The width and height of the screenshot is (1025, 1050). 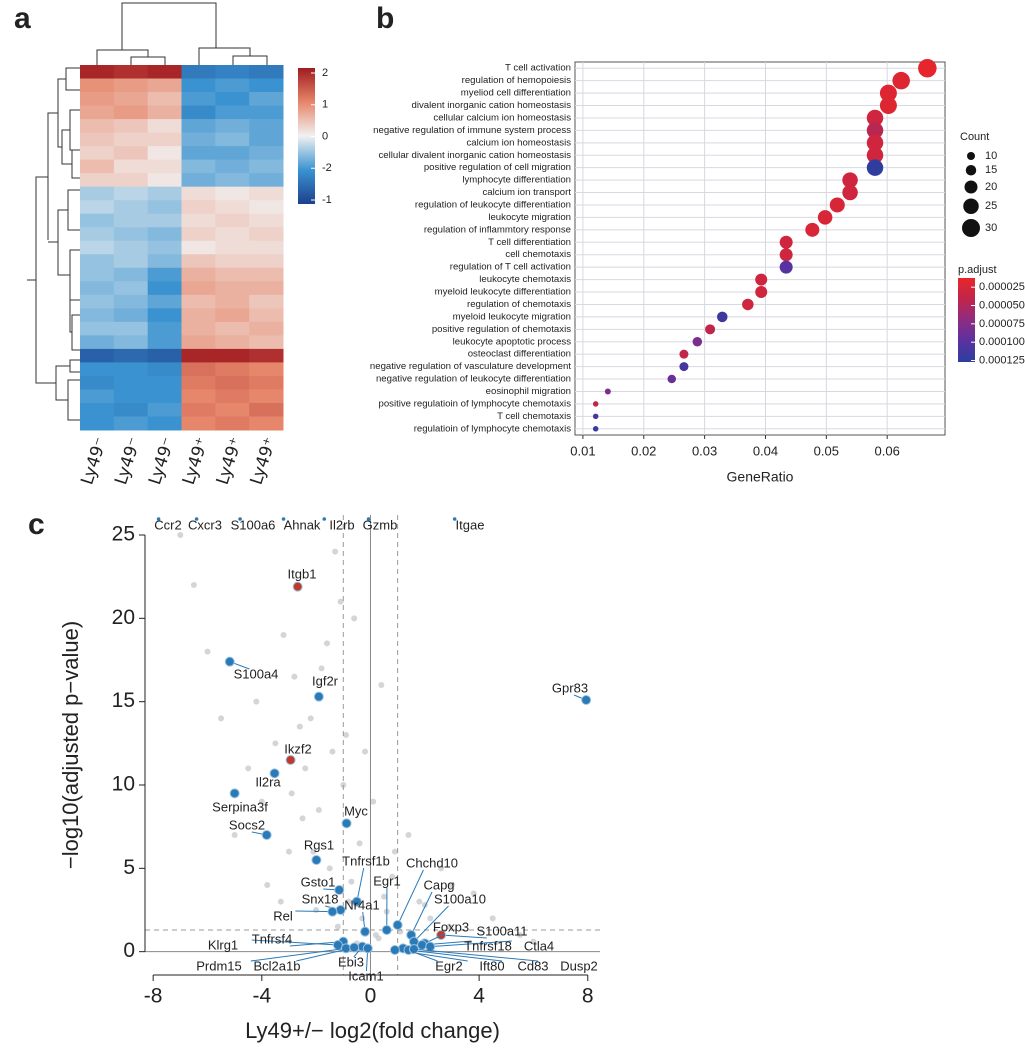 I want to click on y-tick-label: positive regulation of cell migration, so click(x=497, y=167).